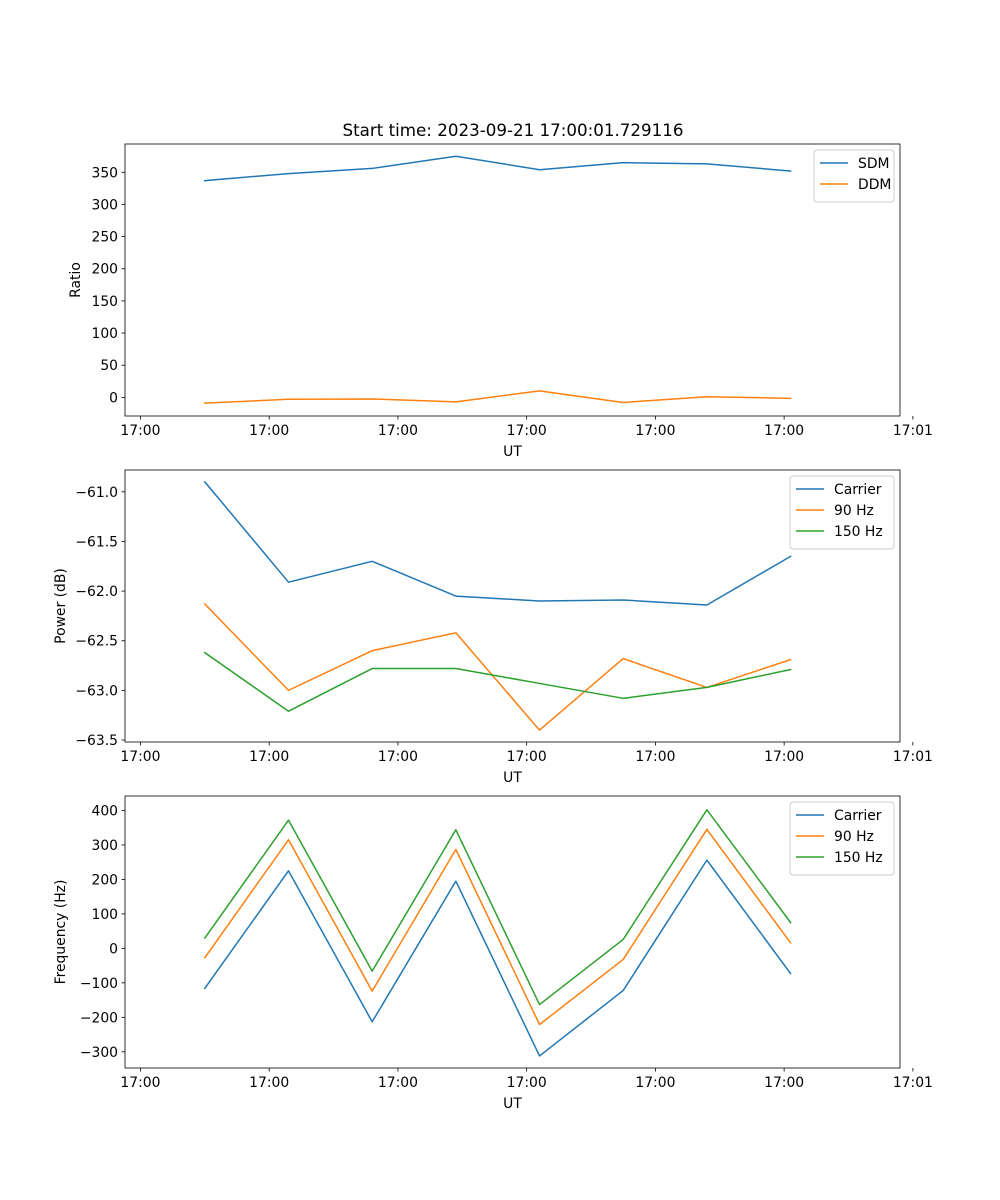 The height and width of the screenshot is (1200, 1000). I want to click on y-tick-label: 350, so click(104, 173).